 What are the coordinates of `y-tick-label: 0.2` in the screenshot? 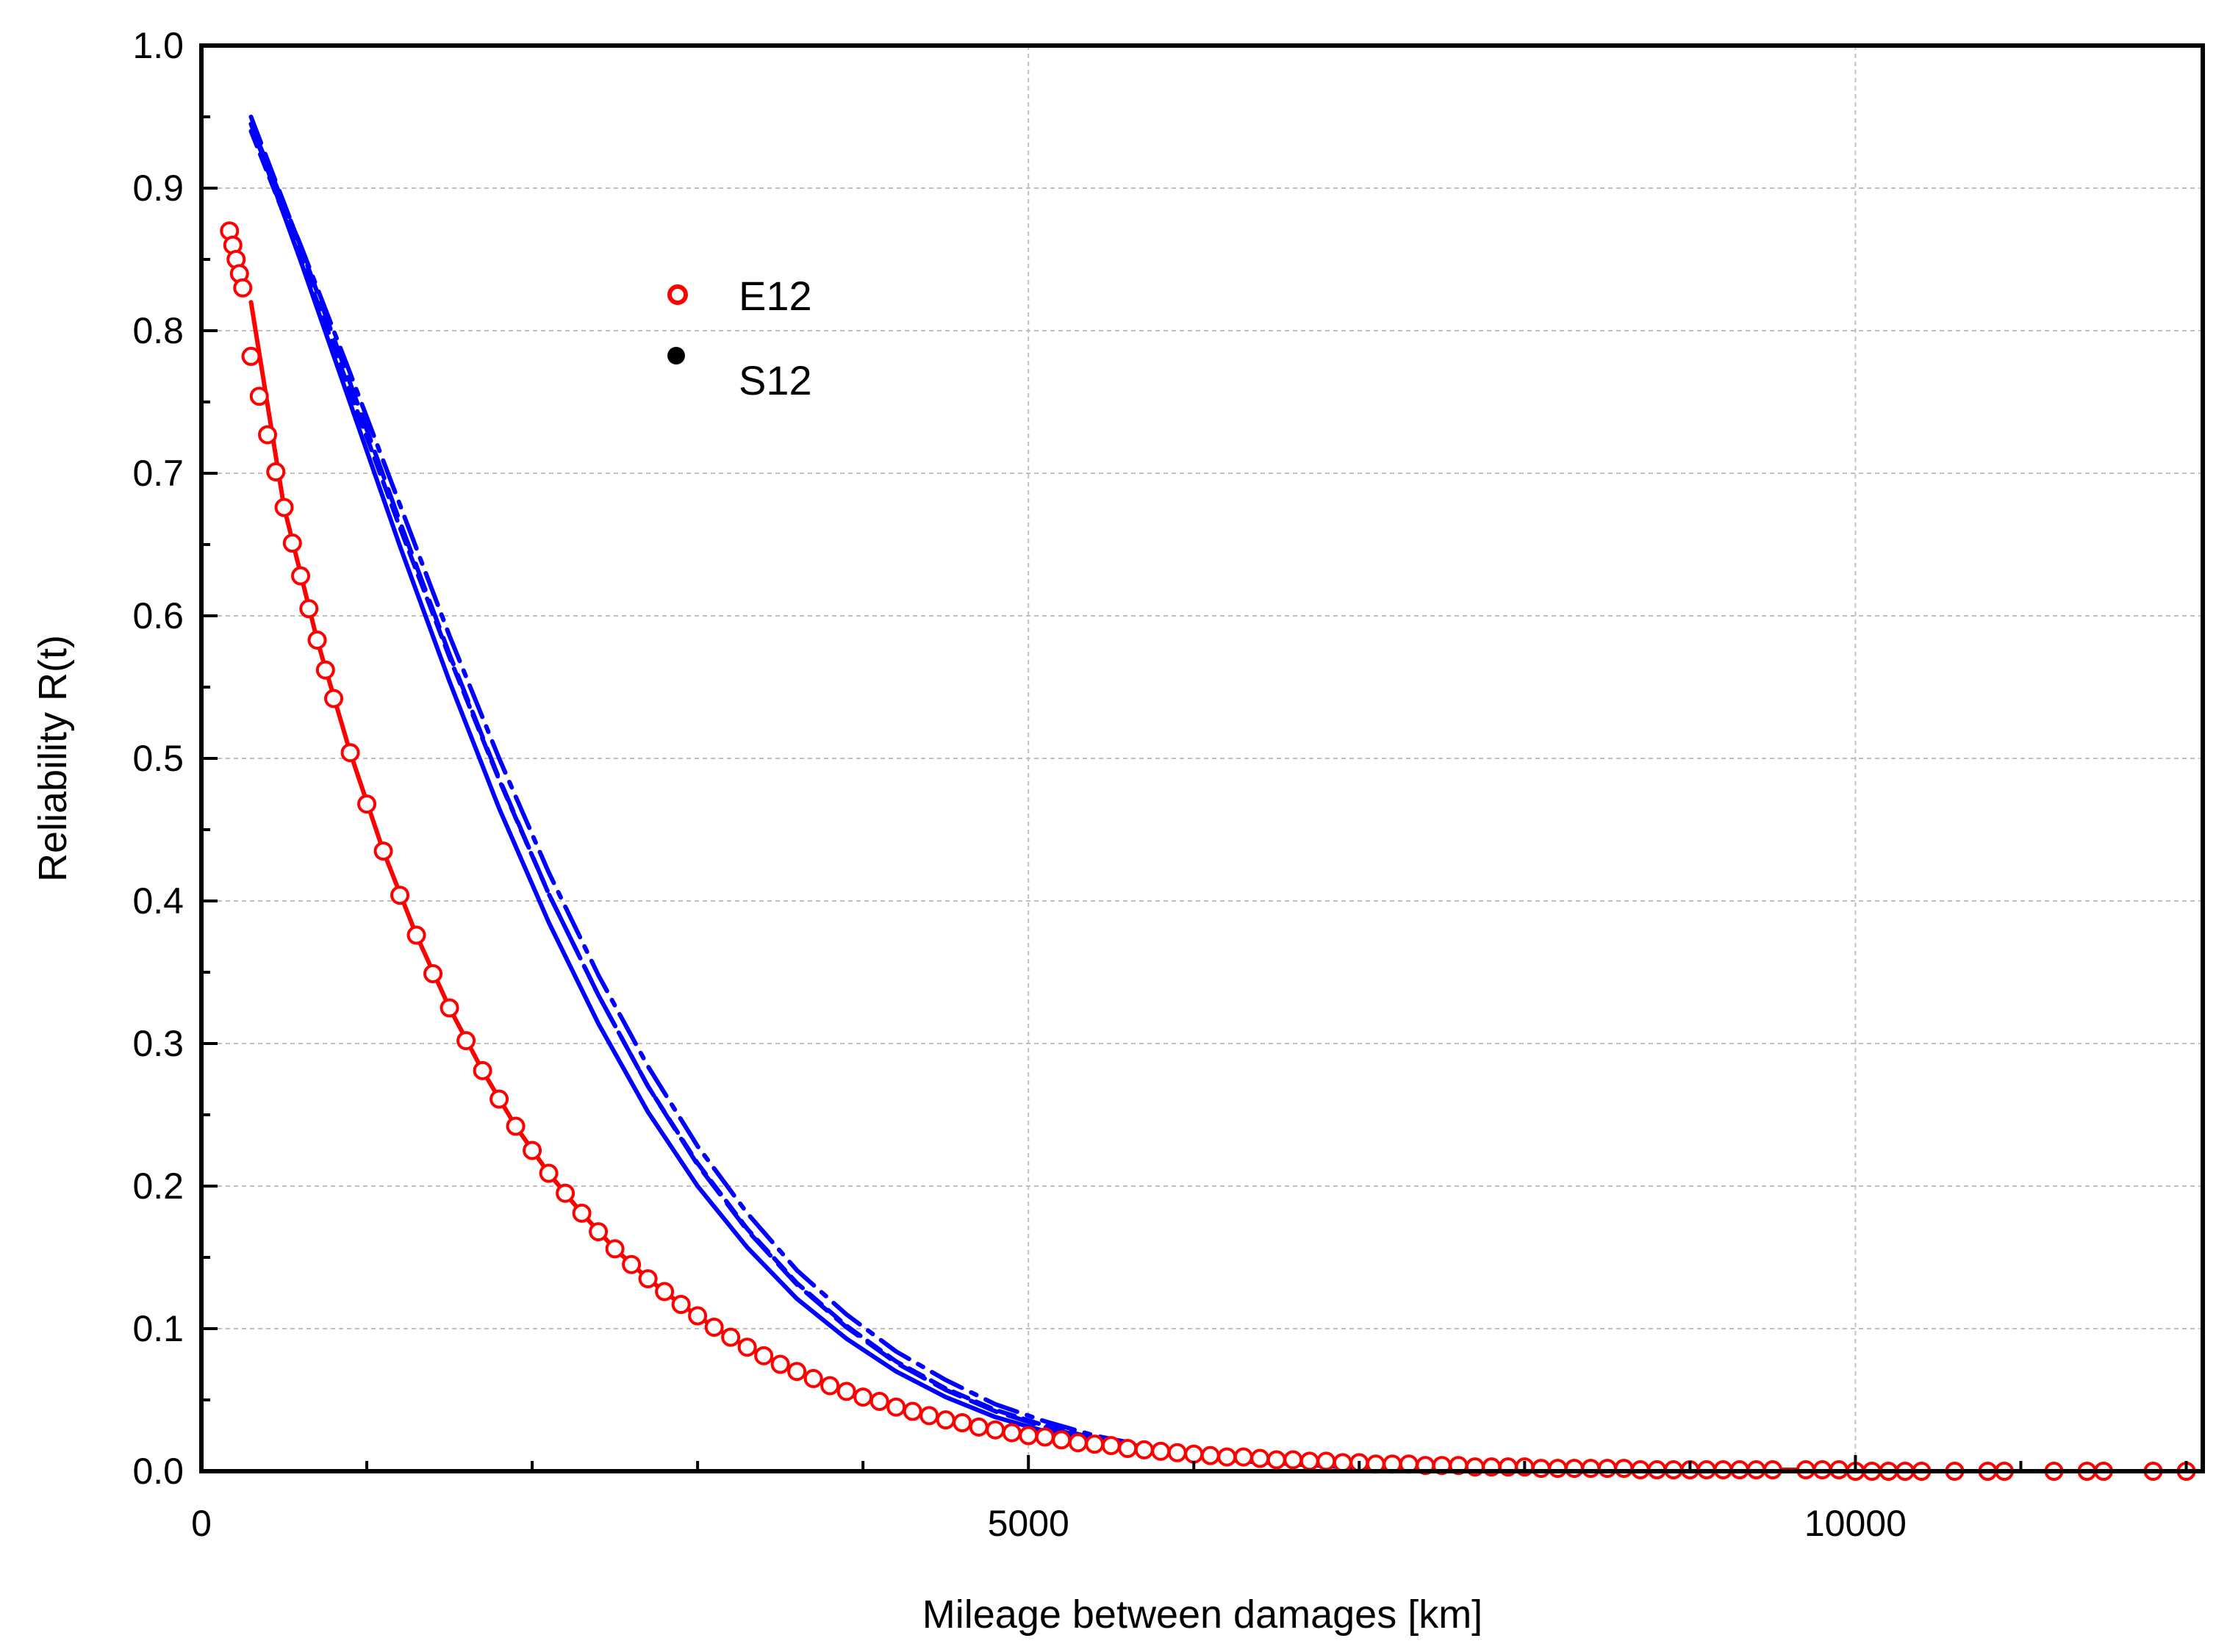 It's located at (158, 1186).